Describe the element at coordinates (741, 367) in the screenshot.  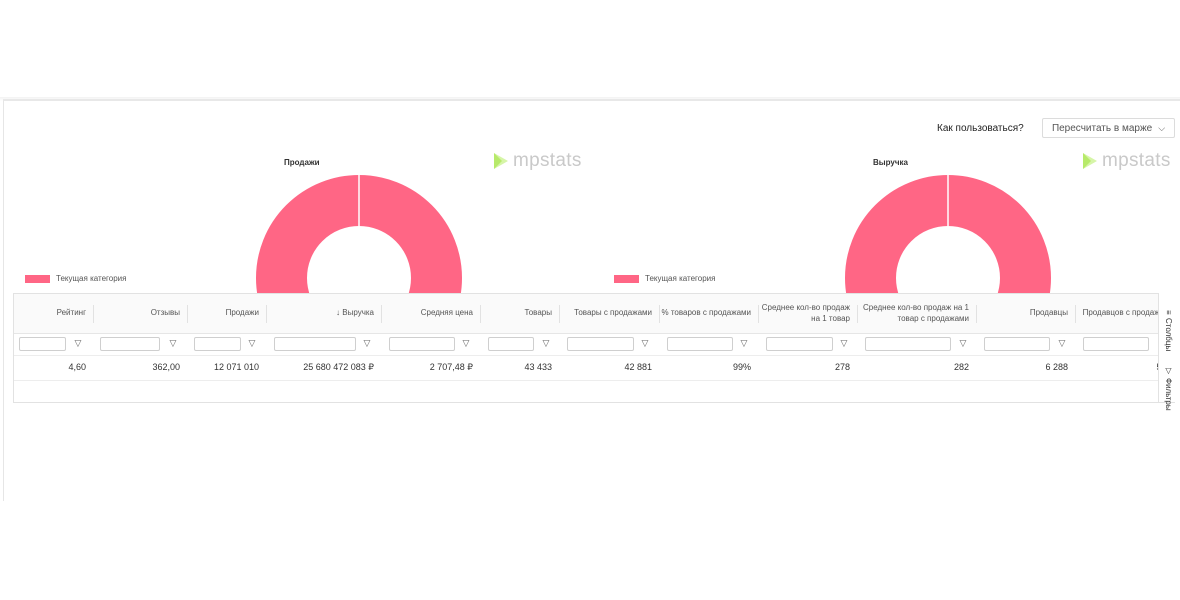
I see `cell-pct-products-with-sales: 99%` at that location.